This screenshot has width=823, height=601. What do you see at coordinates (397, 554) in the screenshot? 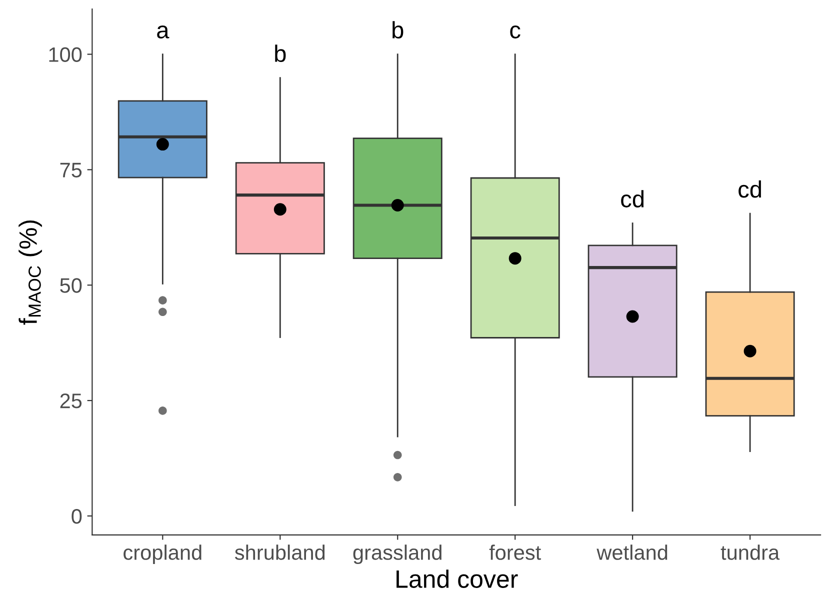
I see `x-tick-label: grassland` at bounding box center [397, 554].